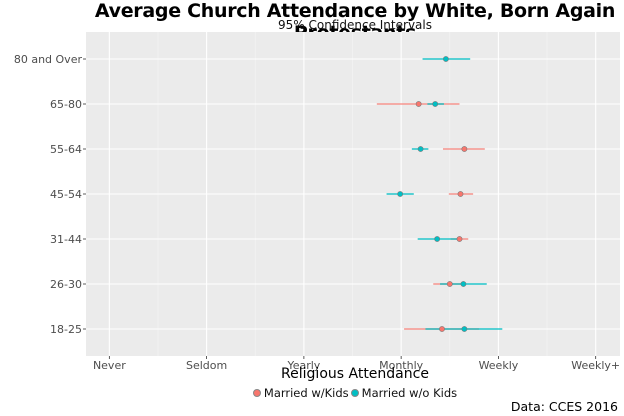  I want to click on x-tick-label: Weekly+, so click(595, 365).